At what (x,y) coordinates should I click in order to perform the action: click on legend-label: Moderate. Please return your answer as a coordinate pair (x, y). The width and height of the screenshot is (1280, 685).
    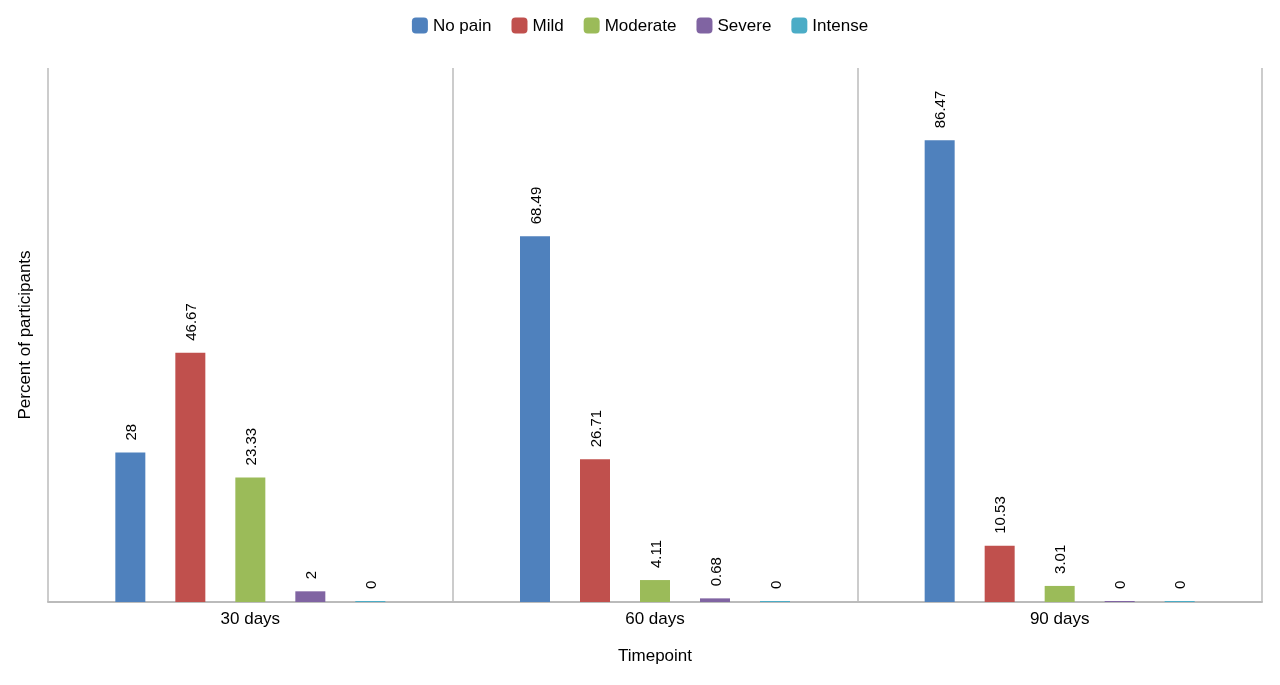
    Looking at the image, I should click on (640, 25).